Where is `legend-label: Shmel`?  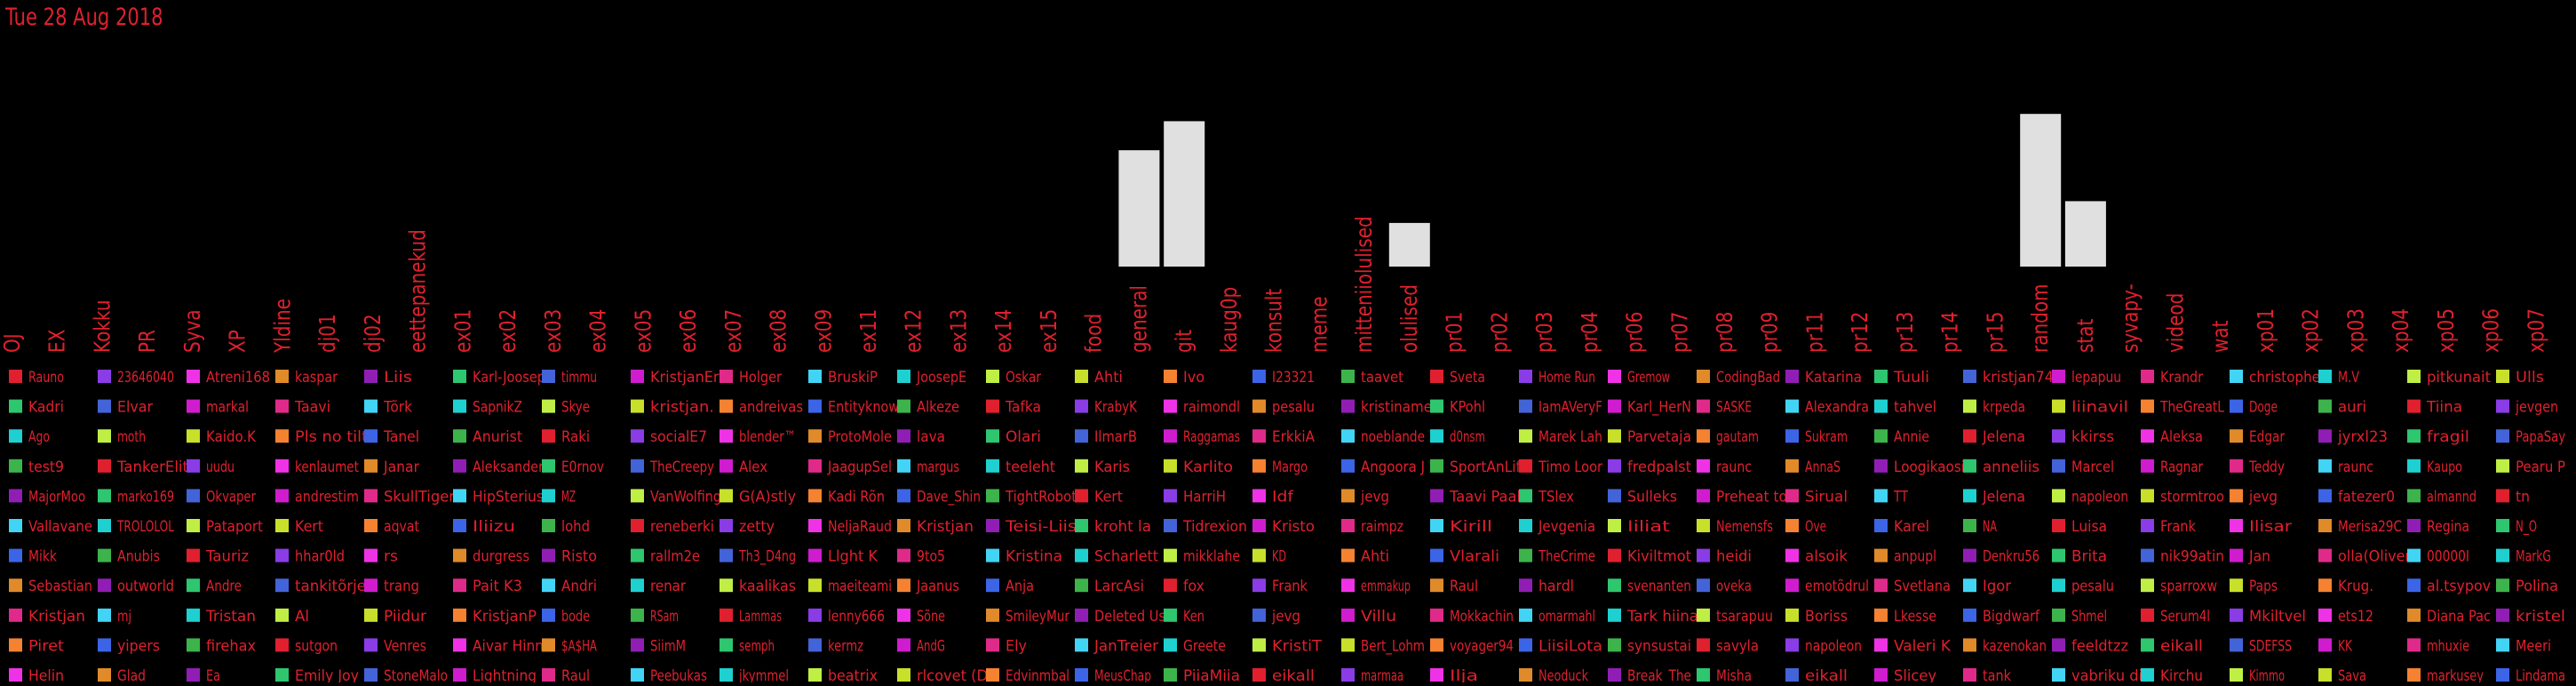
legend-label: Shmel is located at coordinates (2089, 617).